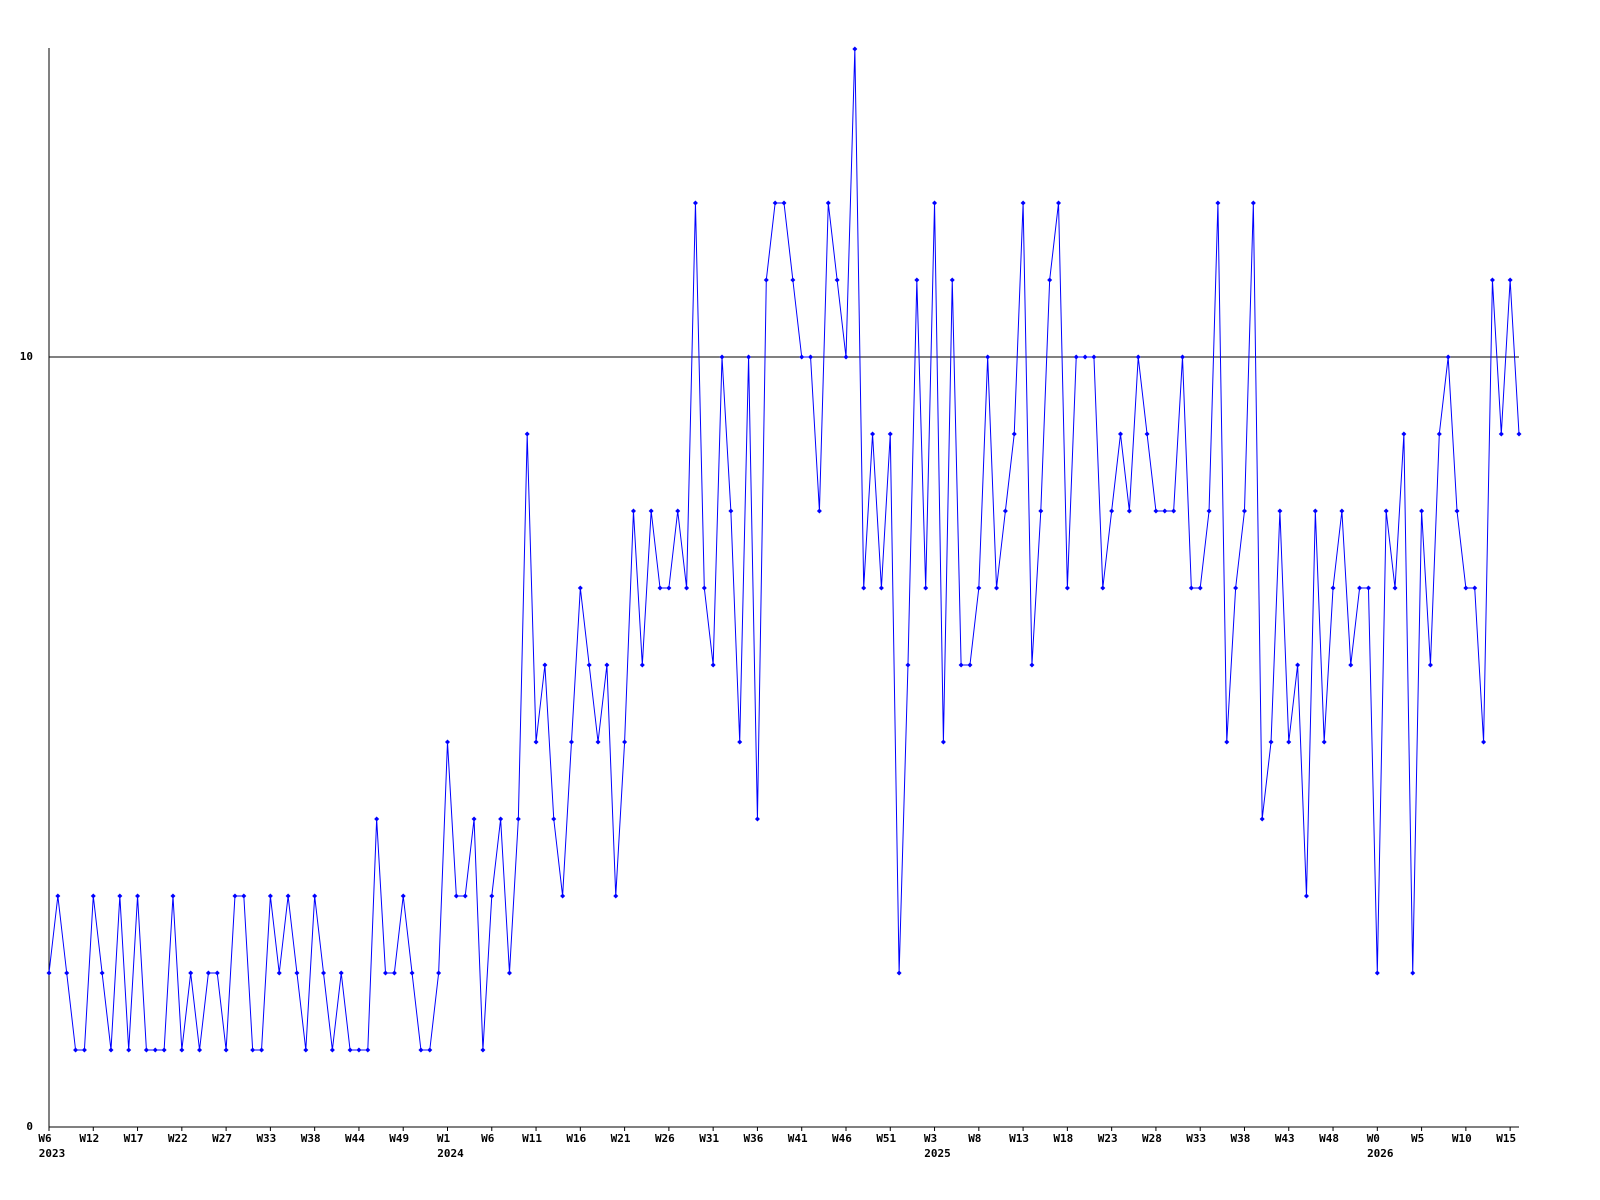  Describe the element at coordinates (52, 1153) in the screenshot. I see `year-label: 2023` at that location.